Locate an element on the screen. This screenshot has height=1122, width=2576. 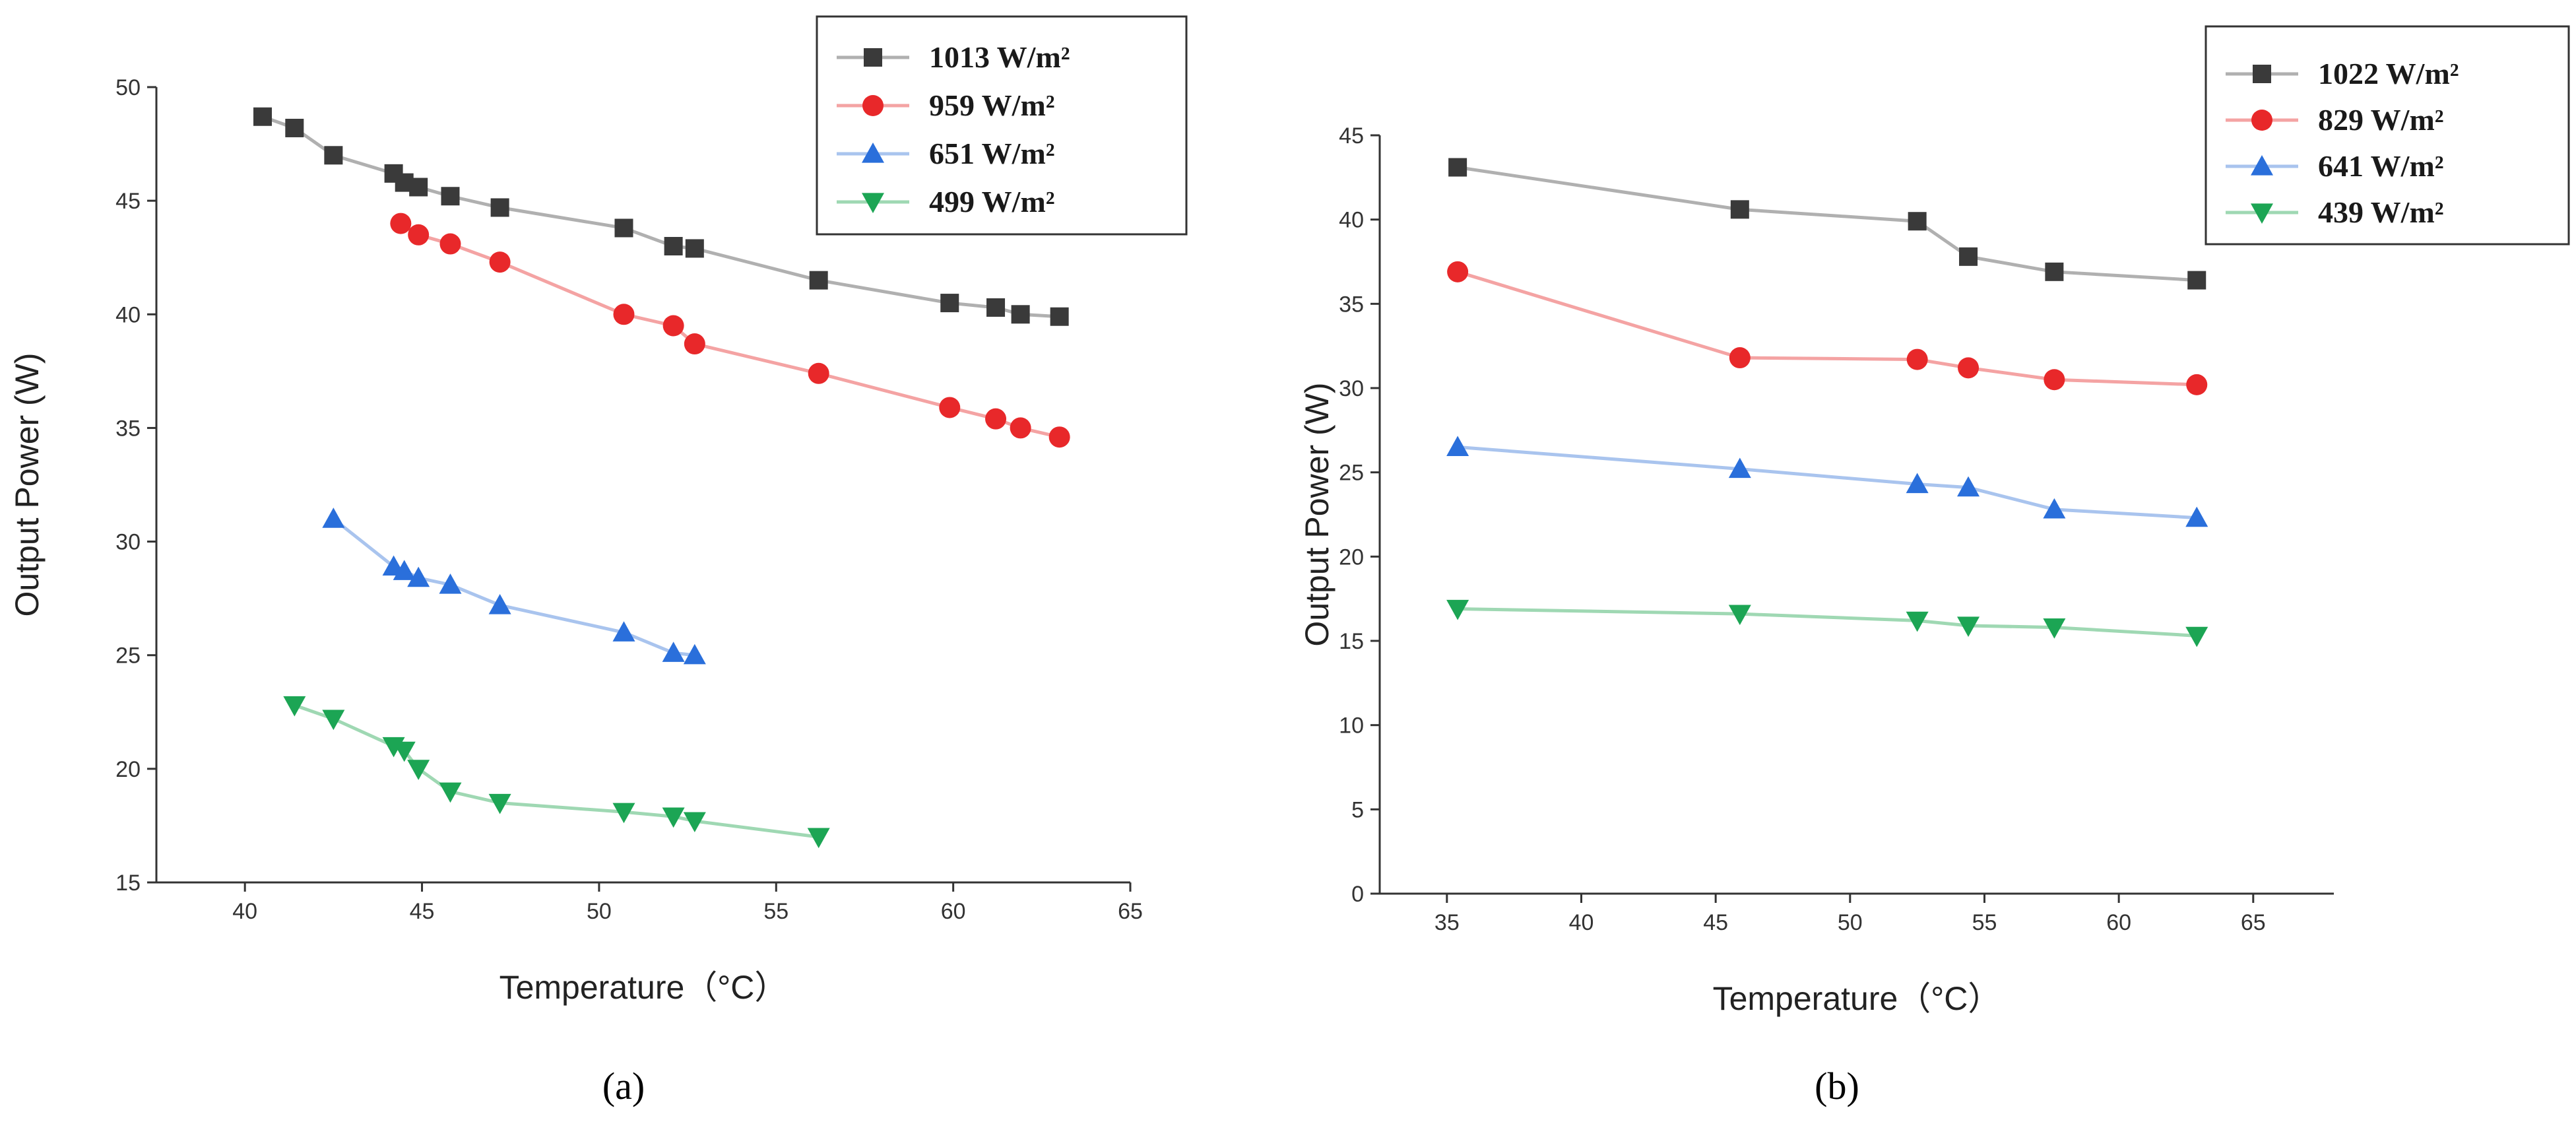
figure-caption: (b) is located at coordinates (1837, 1086).